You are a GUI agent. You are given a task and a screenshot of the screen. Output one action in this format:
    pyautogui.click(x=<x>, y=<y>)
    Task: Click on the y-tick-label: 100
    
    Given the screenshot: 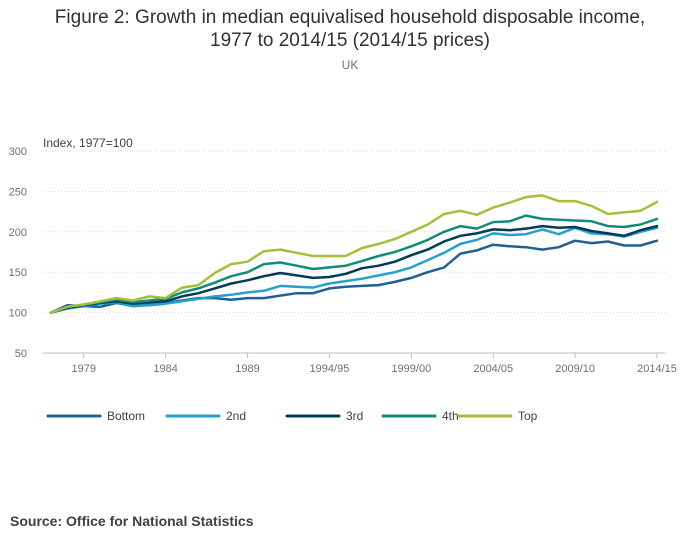 What is the action you would take?
    pyautogui.click(x=18, y=314)
    